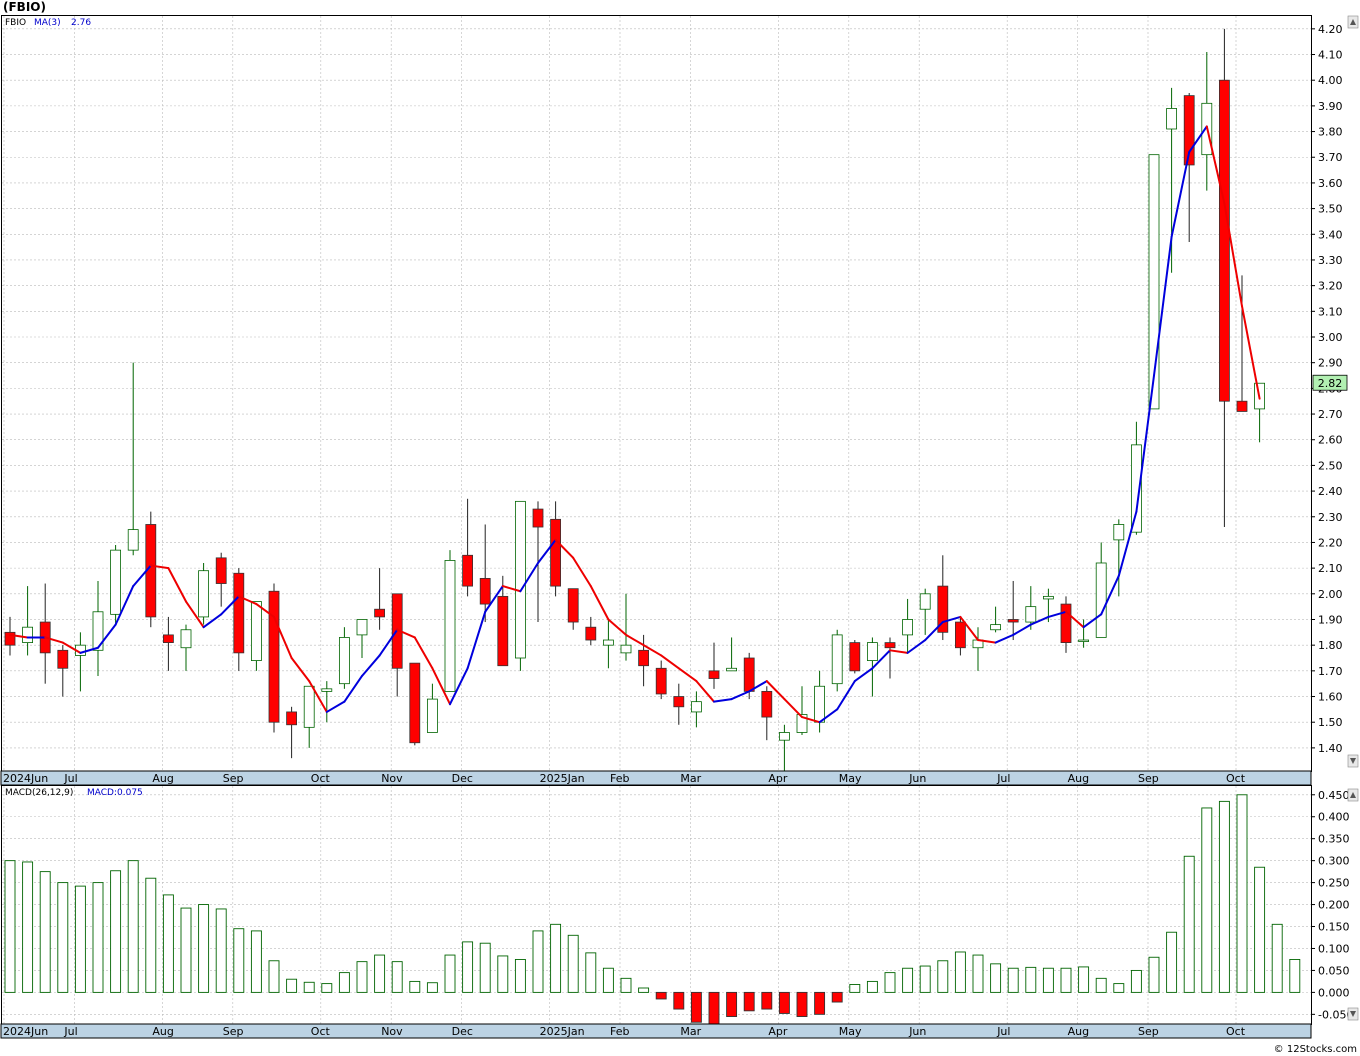  What do you see at coordinates (392, 1031) in the screenshot?
I see `macd-x-tick-label: Nov` at bounding box center [392, 1031].